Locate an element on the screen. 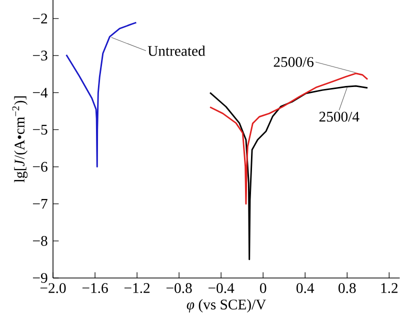 This screenshot has height=324, width=400. annotation: 2500/4 is located at coordinates (339, 117).